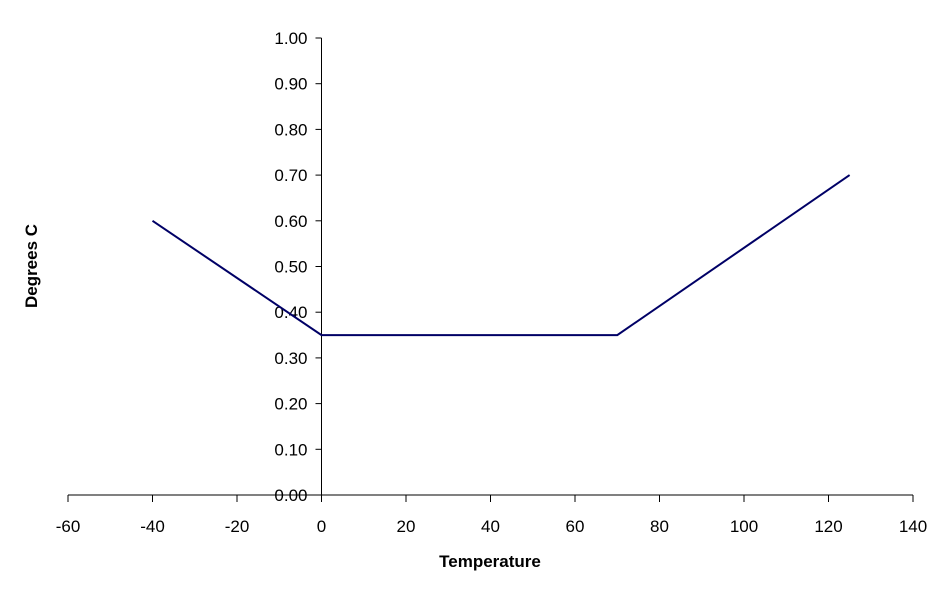 The height and width of the screenshot is (593, 946). Describe the element at coordinates (68, 526) in the screenshot. I see `x-tick-label: -60` at that location.